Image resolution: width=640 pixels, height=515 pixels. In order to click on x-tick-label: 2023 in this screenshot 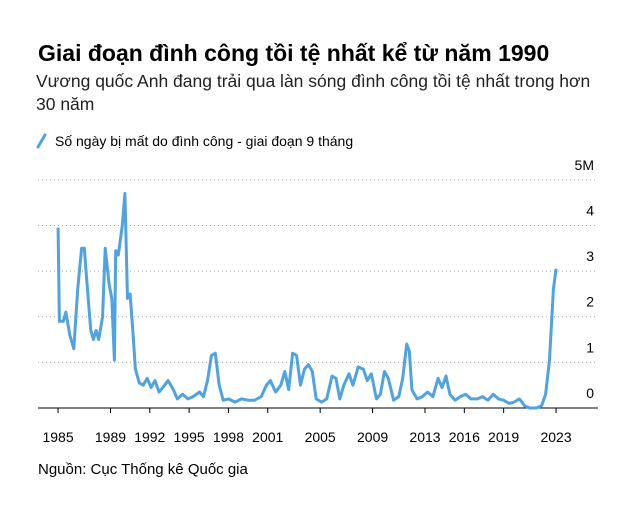, I will do `click(555, 437)`.